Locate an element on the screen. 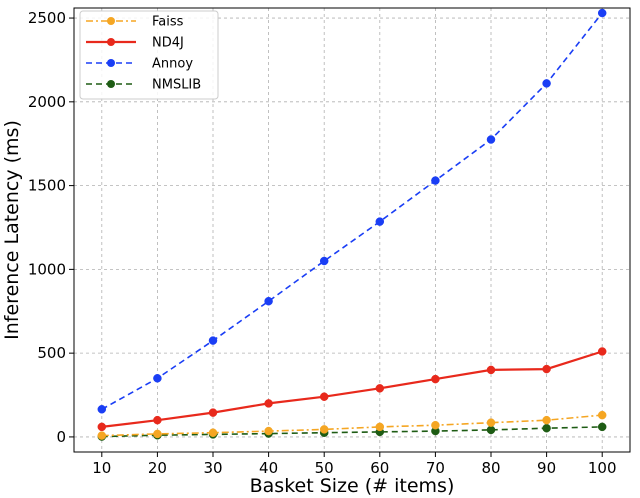 The height and width of the screenshot is (498, 640). x-tick-label: 80 is located at coordinates (490, 468).